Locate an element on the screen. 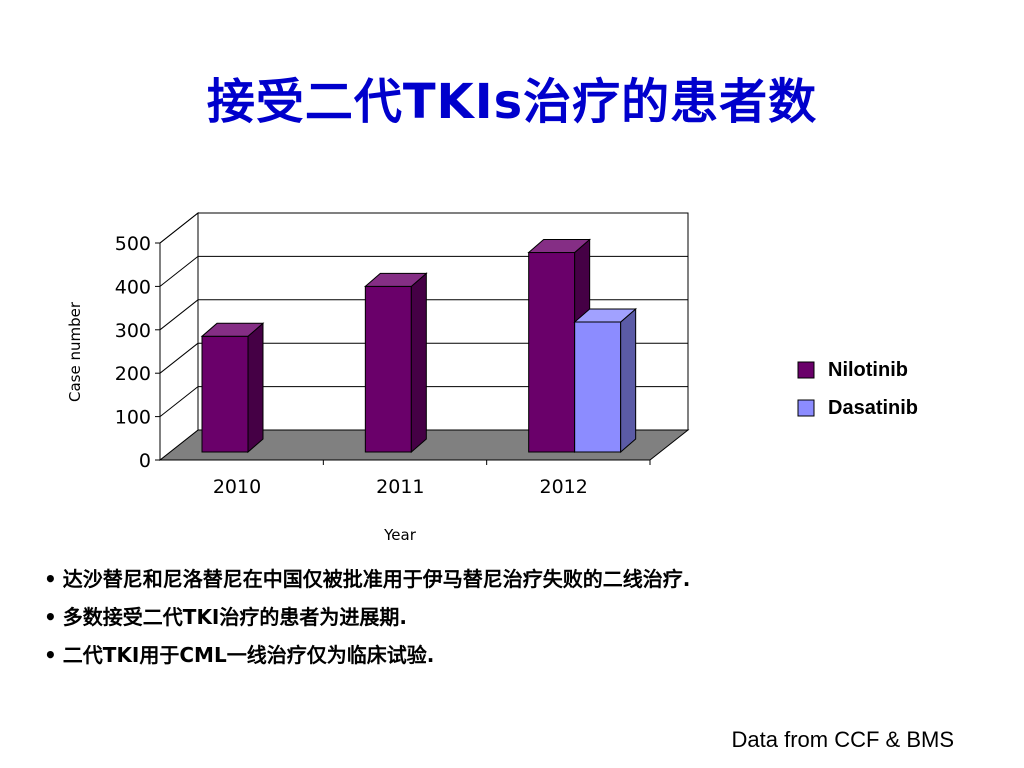 This screenshot has height=768, width=1024. x-tick-labels: 2010 2011 2012 is located at coordinates (432, 479).